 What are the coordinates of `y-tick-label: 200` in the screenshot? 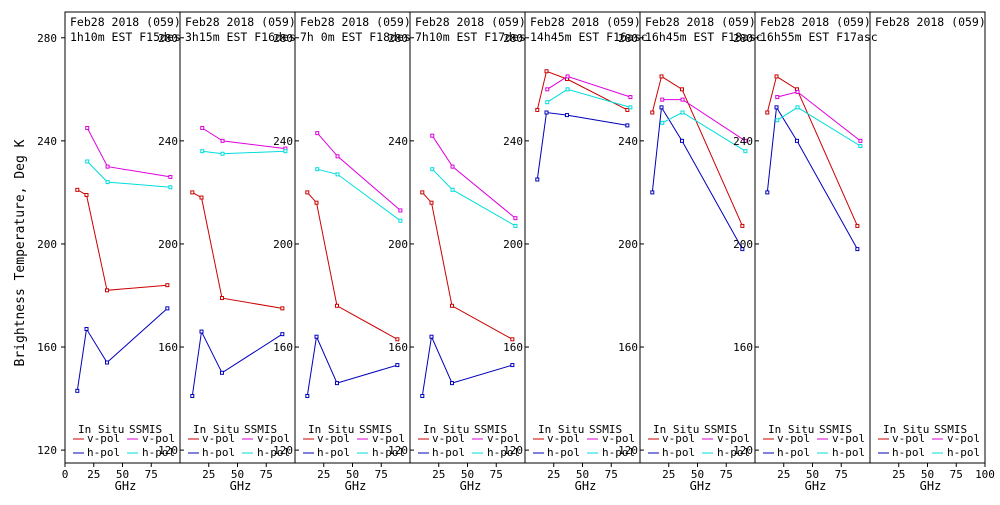 It's located at (47, 244).